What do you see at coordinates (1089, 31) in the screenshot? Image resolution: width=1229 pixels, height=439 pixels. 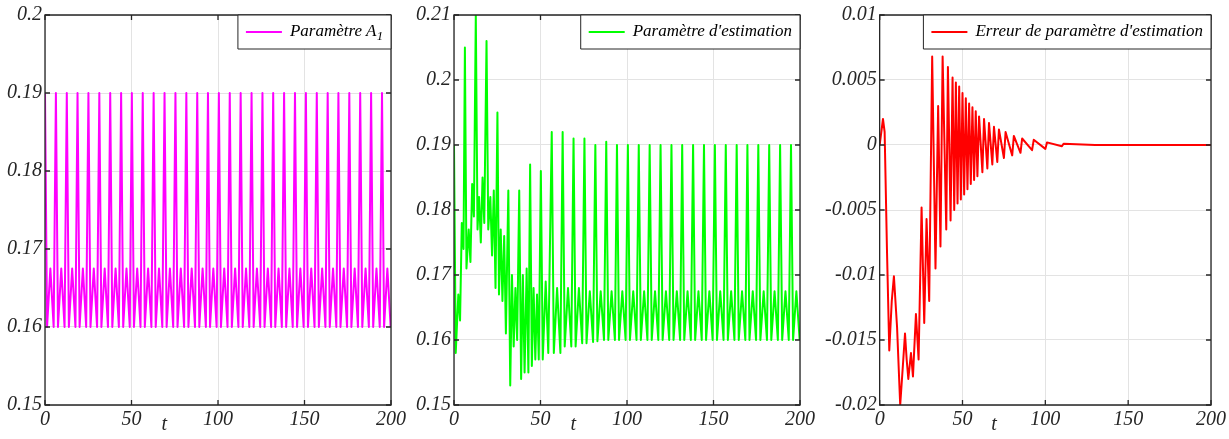 I see `legend-label: Erreur de paramètre d'estimation` at bounding box center [1089, 31].